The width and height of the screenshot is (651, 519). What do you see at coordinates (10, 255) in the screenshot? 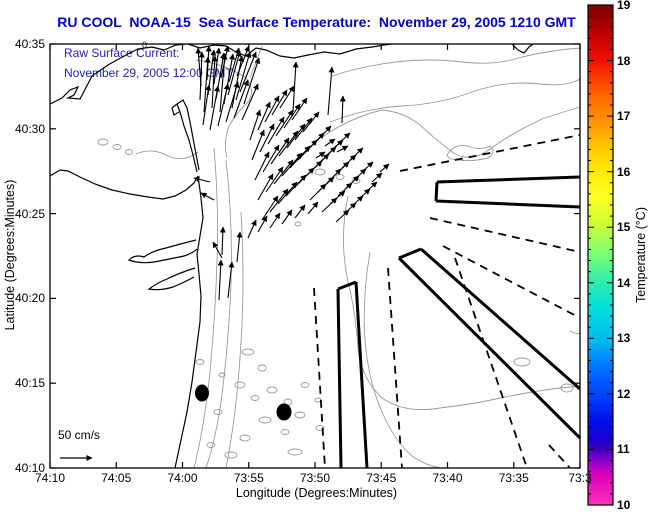
I see `y-axis-label: Latitude (Degrees:Minutes)` at bounding box center [10, 255].